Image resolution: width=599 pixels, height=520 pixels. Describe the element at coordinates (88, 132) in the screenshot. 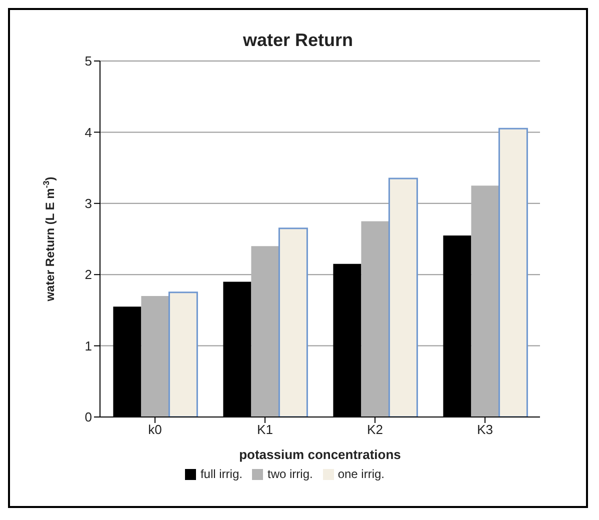

I see `y-tick-label: 4` at that location.